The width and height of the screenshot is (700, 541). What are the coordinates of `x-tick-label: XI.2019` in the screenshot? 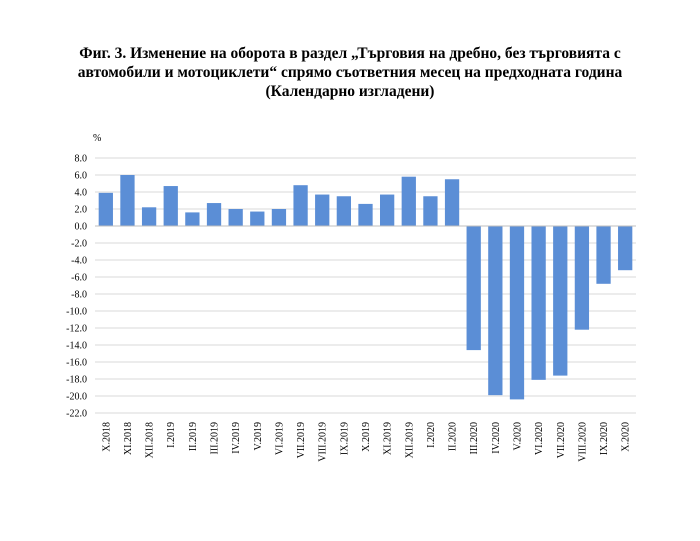 It's located at (388, 438).